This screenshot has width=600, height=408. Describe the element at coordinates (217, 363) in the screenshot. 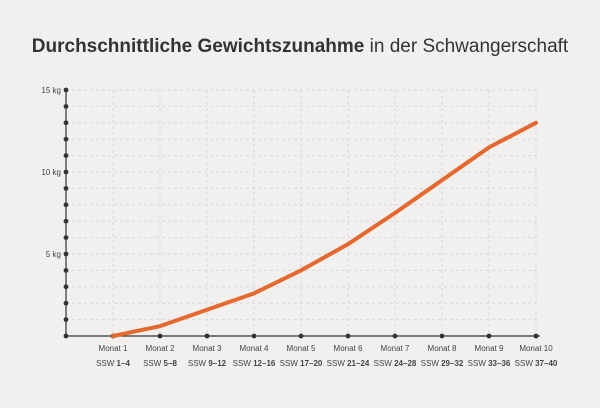

I see `x-tick-label-ssw-range: 9–12` at that location.